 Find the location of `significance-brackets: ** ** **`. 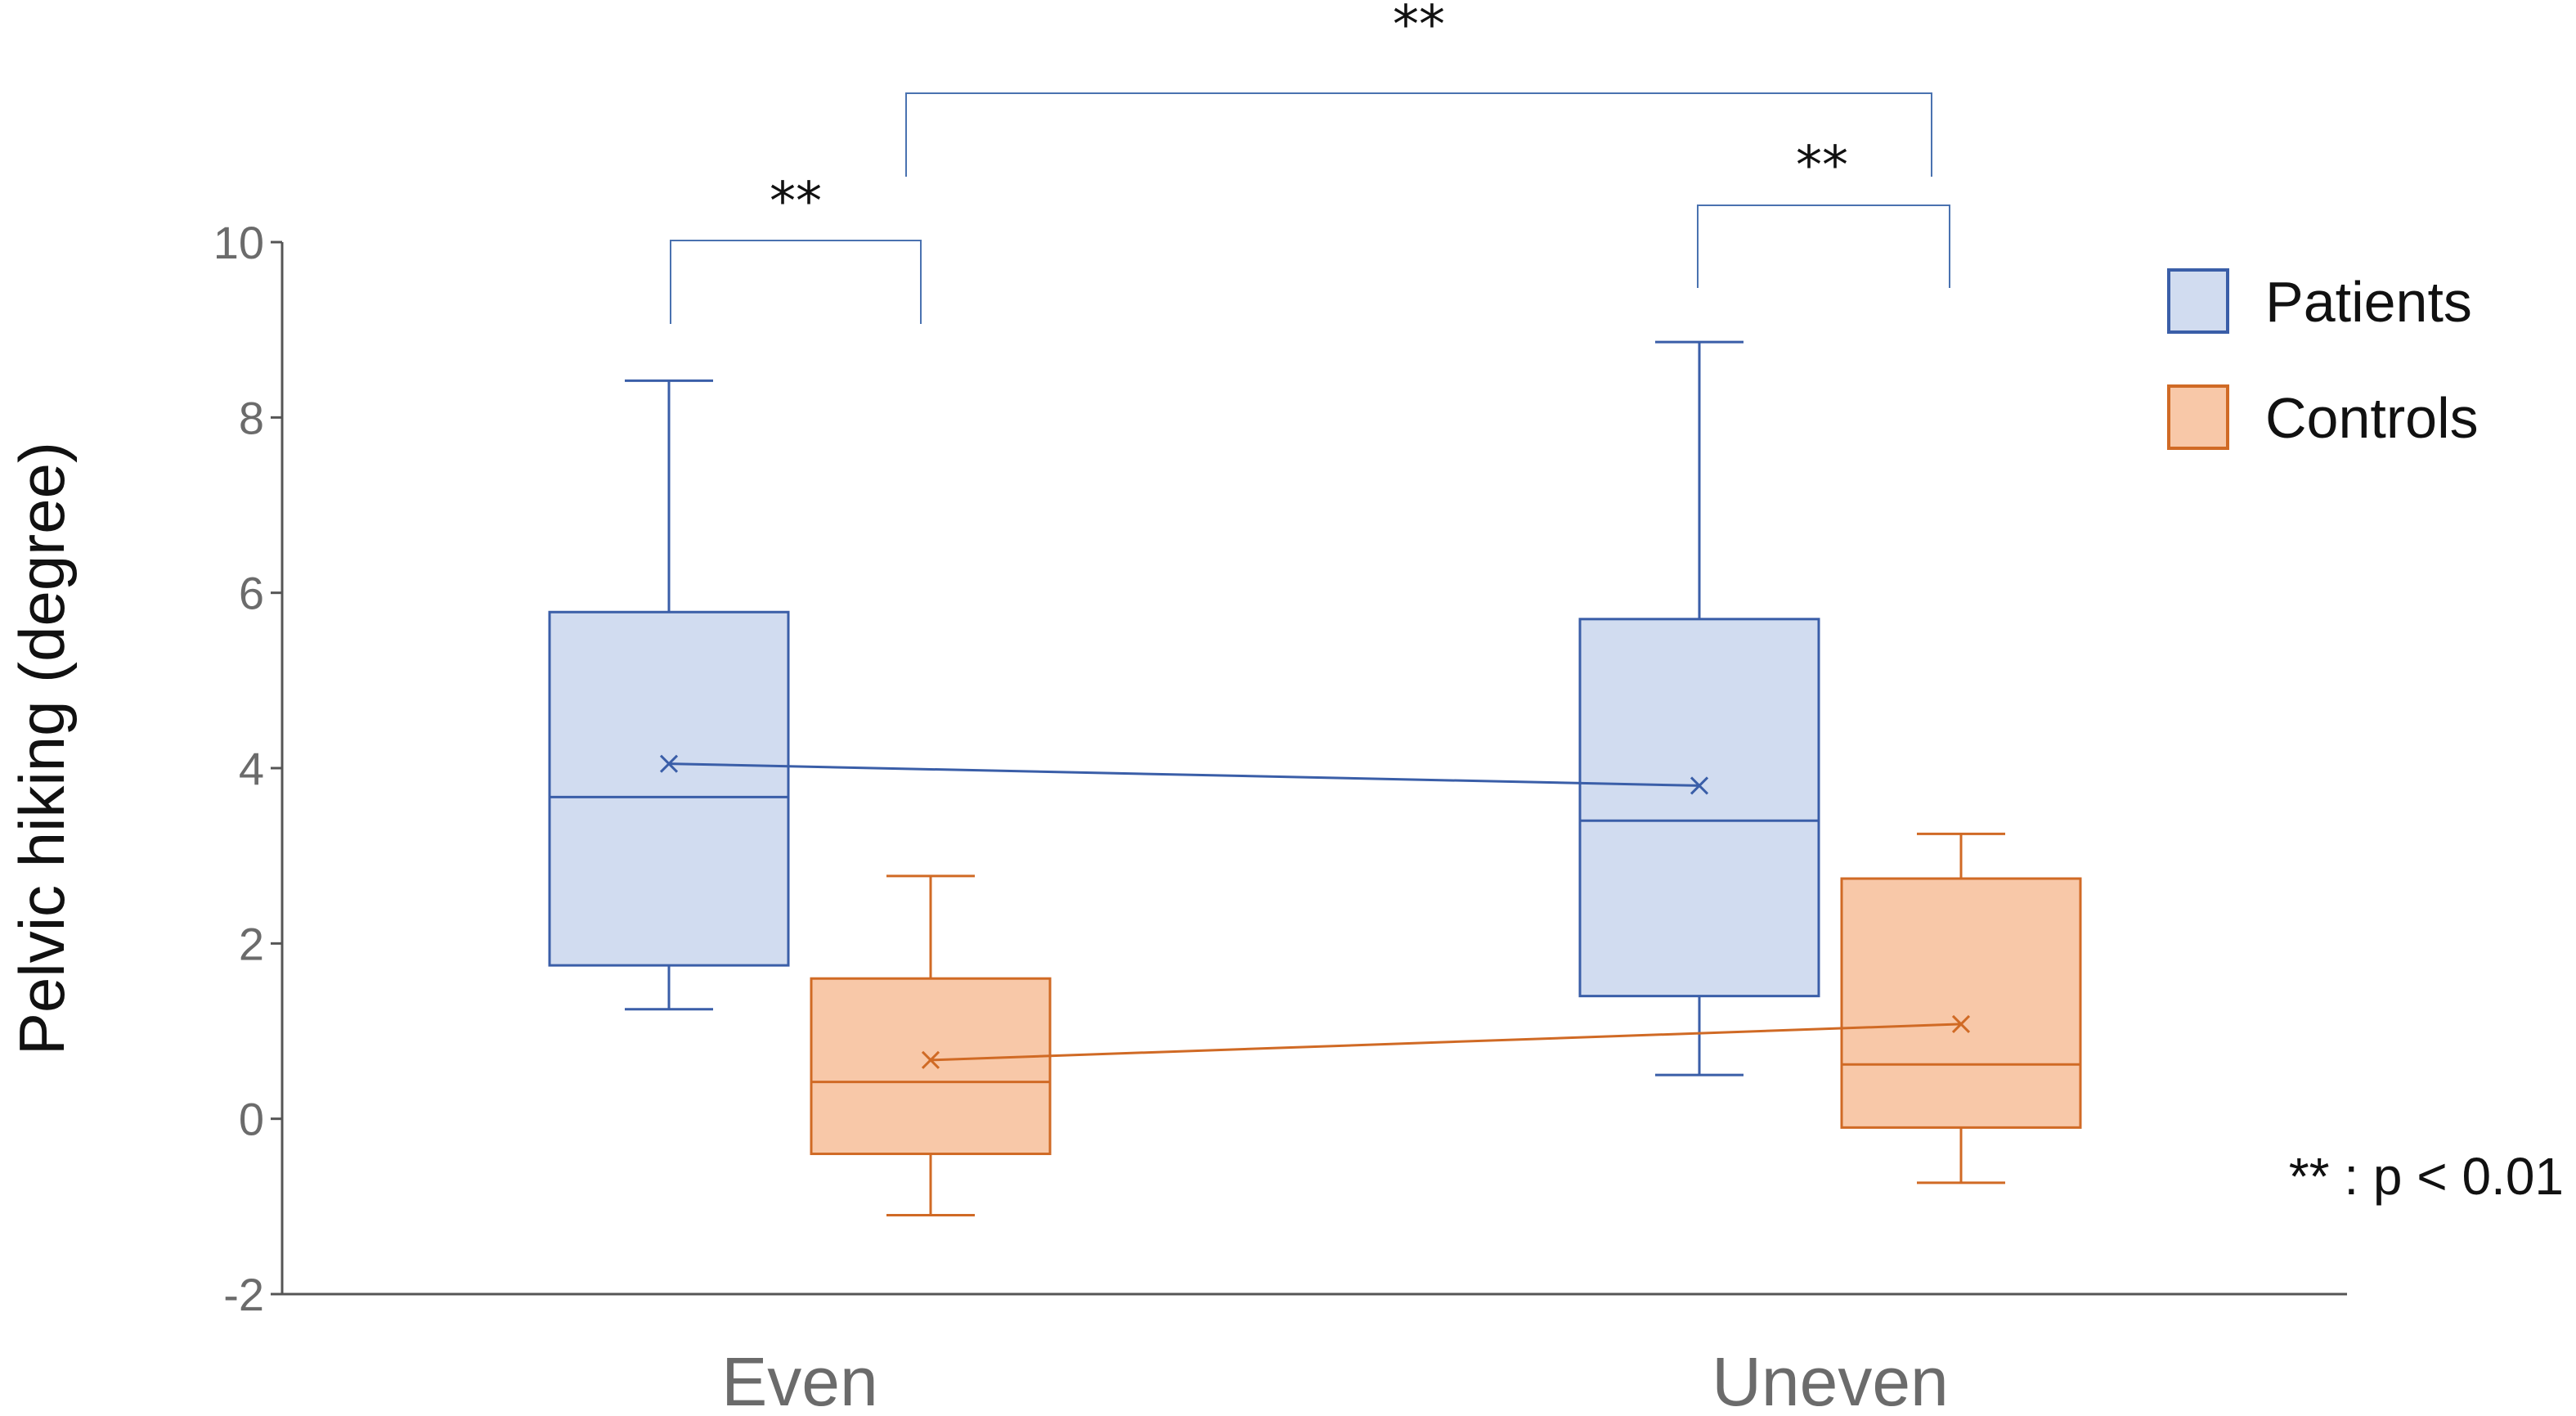

significance-brackets: ** ** ** is located at coordinates (1310, 162).